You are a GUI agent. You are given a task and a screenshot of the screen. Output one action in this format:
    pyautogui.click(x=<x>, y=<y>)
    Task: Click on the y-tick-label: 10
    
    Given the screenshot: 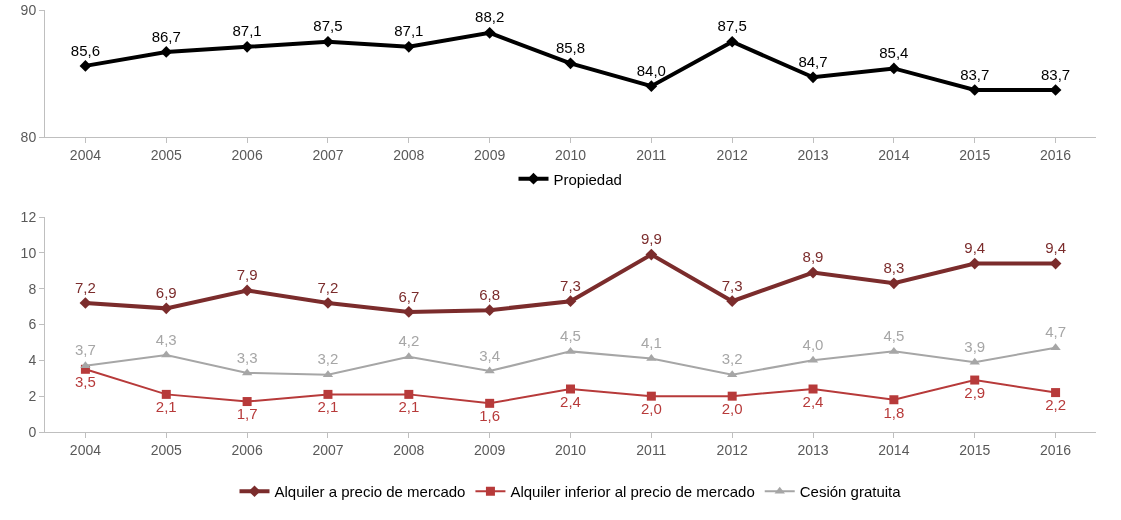 What is the action you would take?
    pyautogui.click(x=28, y=252)
    